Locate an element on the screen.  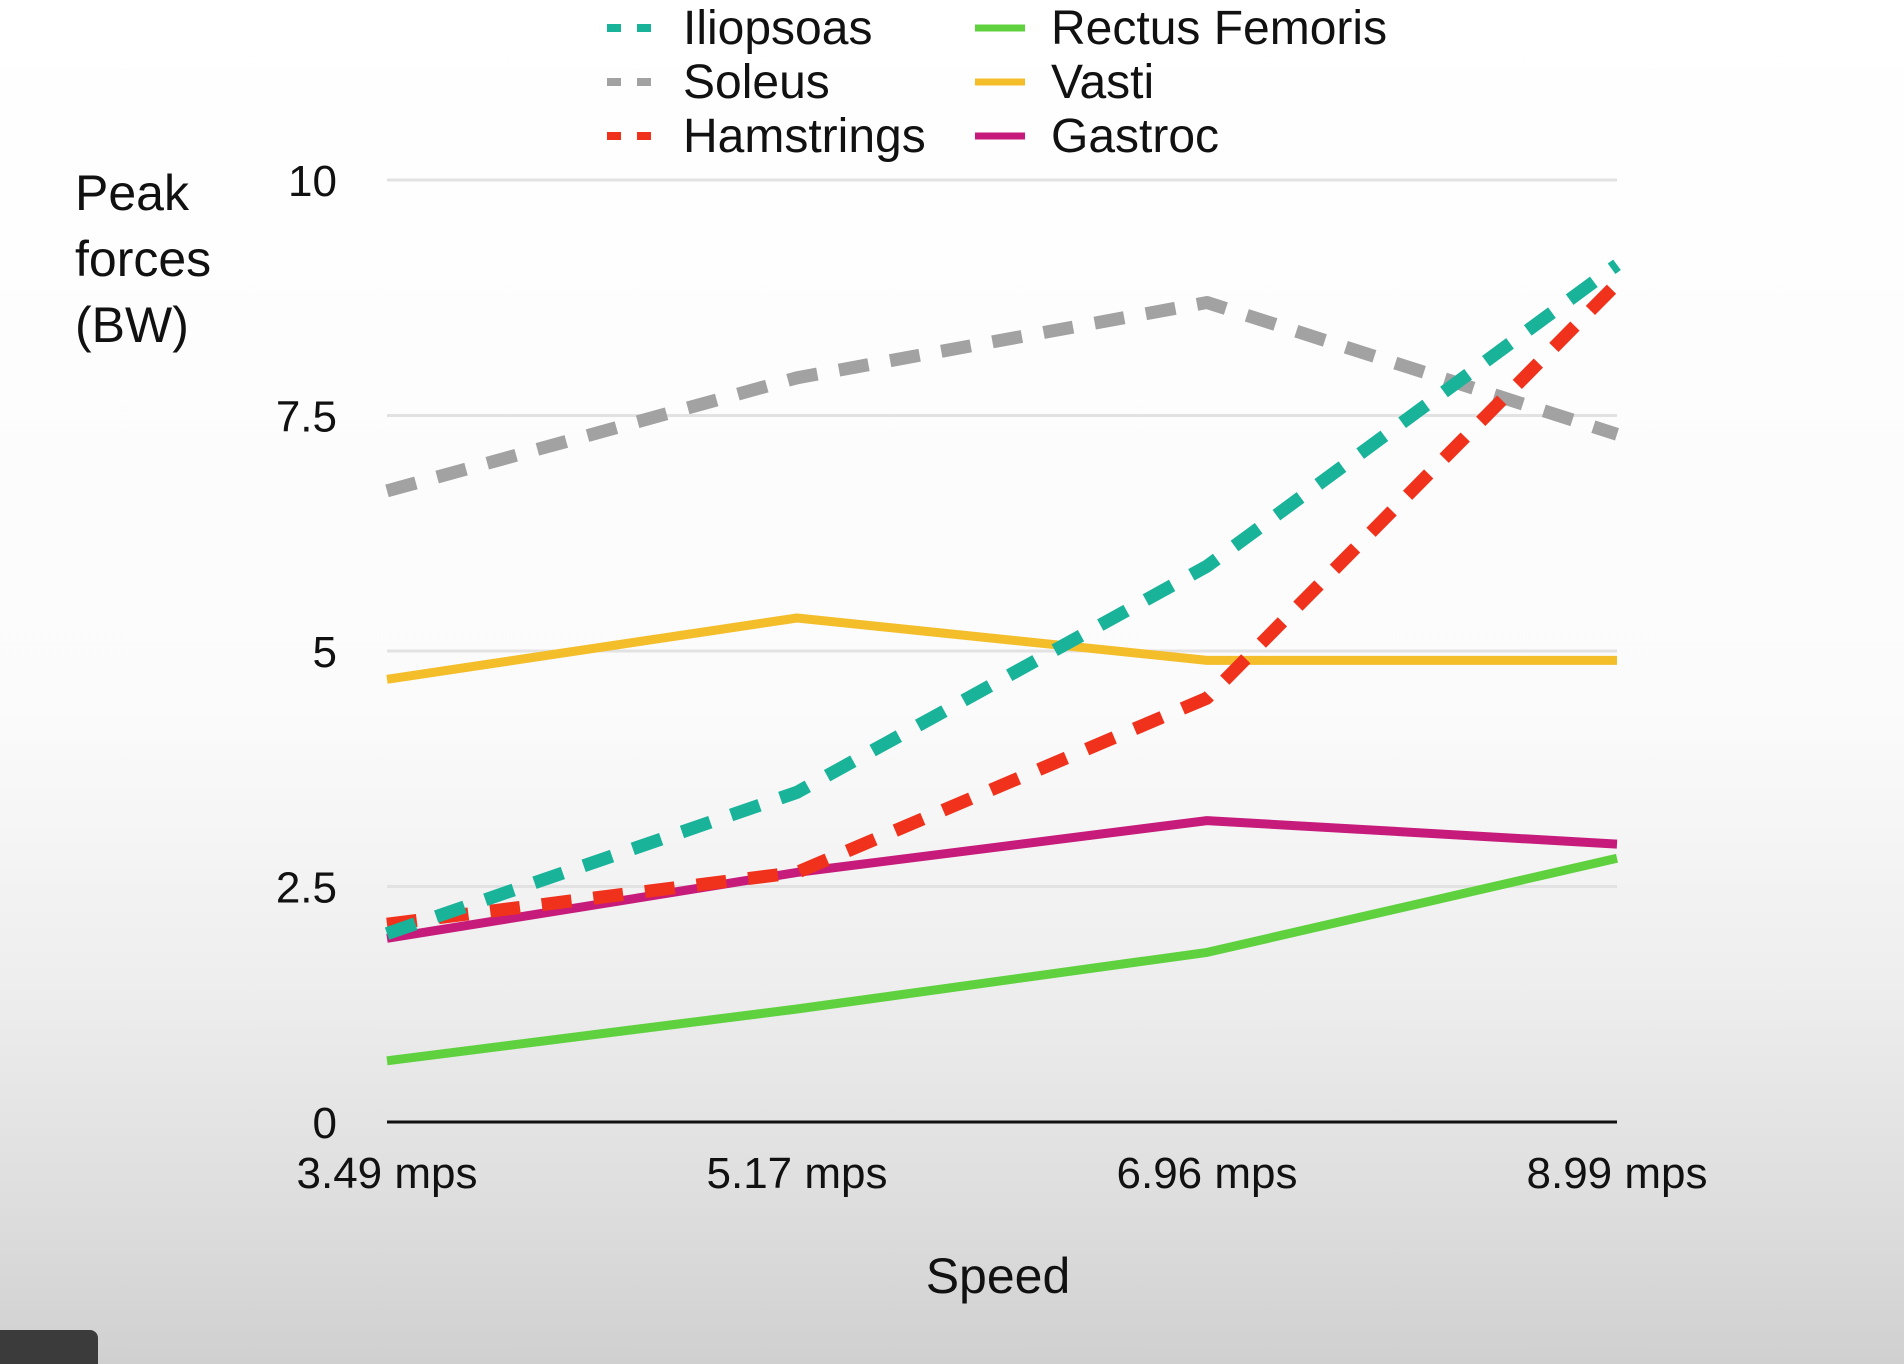
y-tick-label: 2.5 is located at coordinates (306, 888).